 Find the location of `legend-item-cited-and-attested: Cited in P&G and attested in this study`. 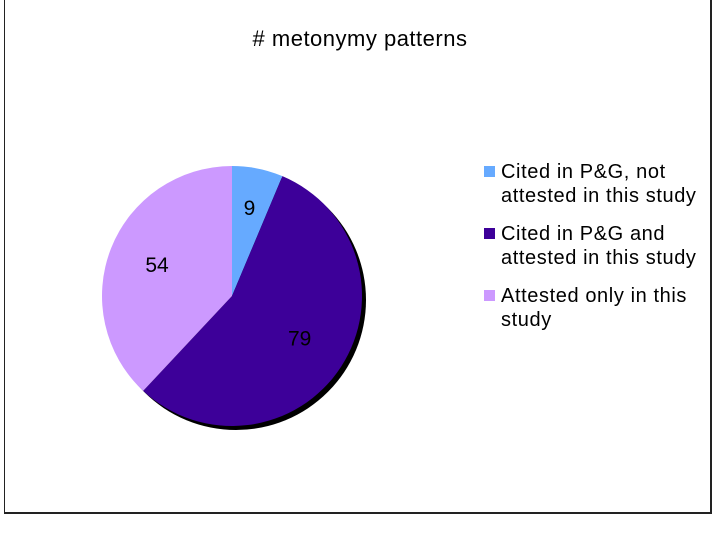

legend-item-cited-and-attested: Cited in P&G and attested in this study is located at coordinates (594, 246).